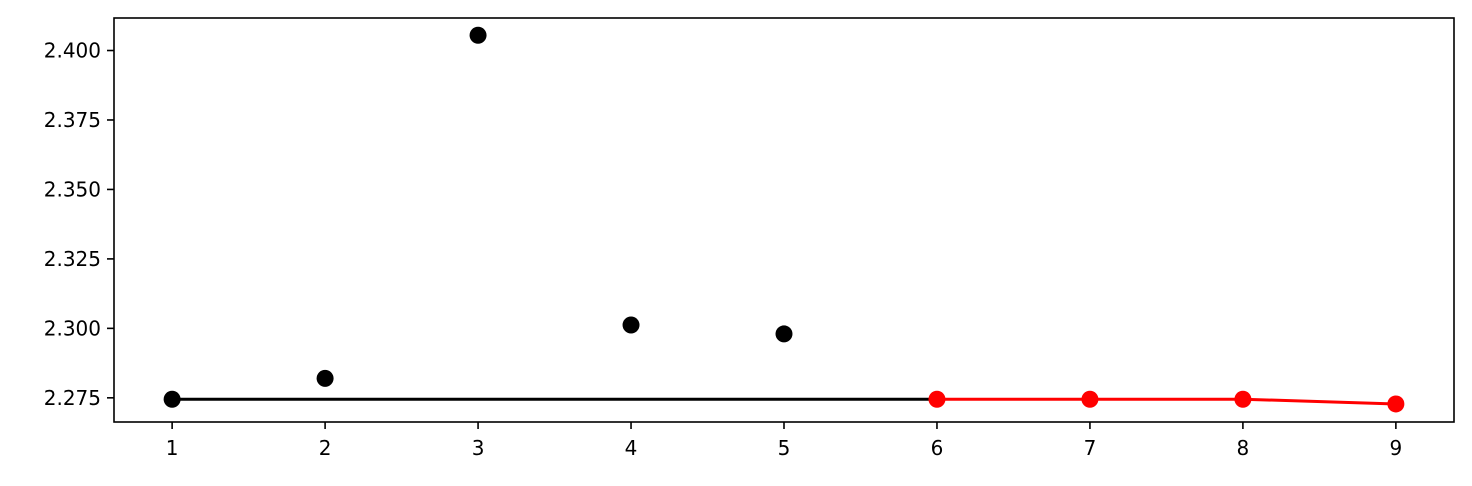  I want to click on y-tick-label: 2.300, so click(72, 328).